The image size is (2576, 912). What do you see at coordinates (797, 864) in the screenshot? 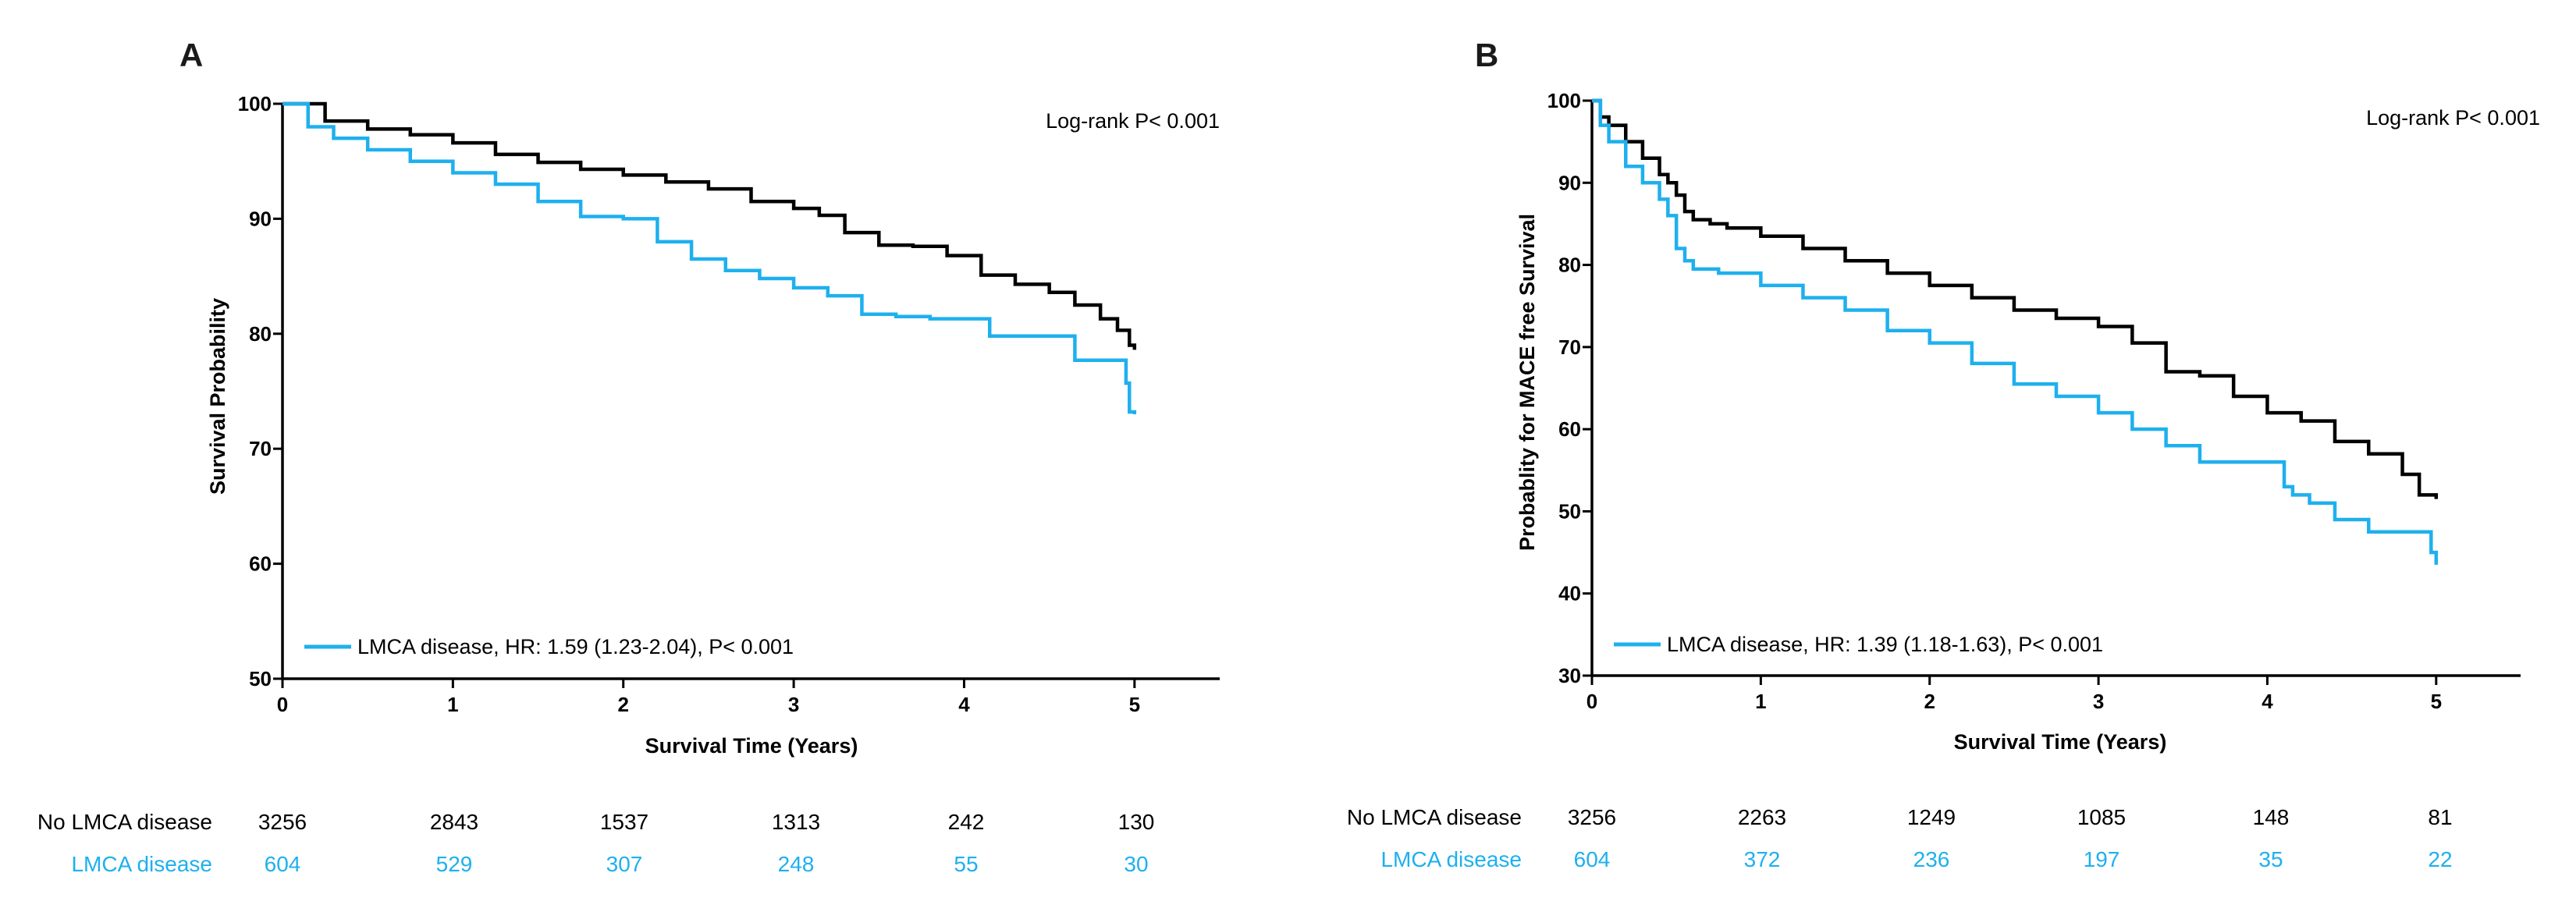
I see `risk-count: 248` at bounding box center [797, 864].